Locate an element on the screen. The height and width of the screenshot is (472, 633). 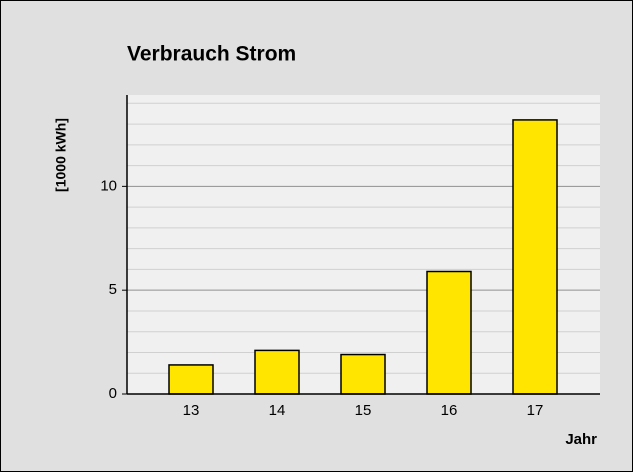
y-tick-label: 5 is located at coordinates (113, 289).